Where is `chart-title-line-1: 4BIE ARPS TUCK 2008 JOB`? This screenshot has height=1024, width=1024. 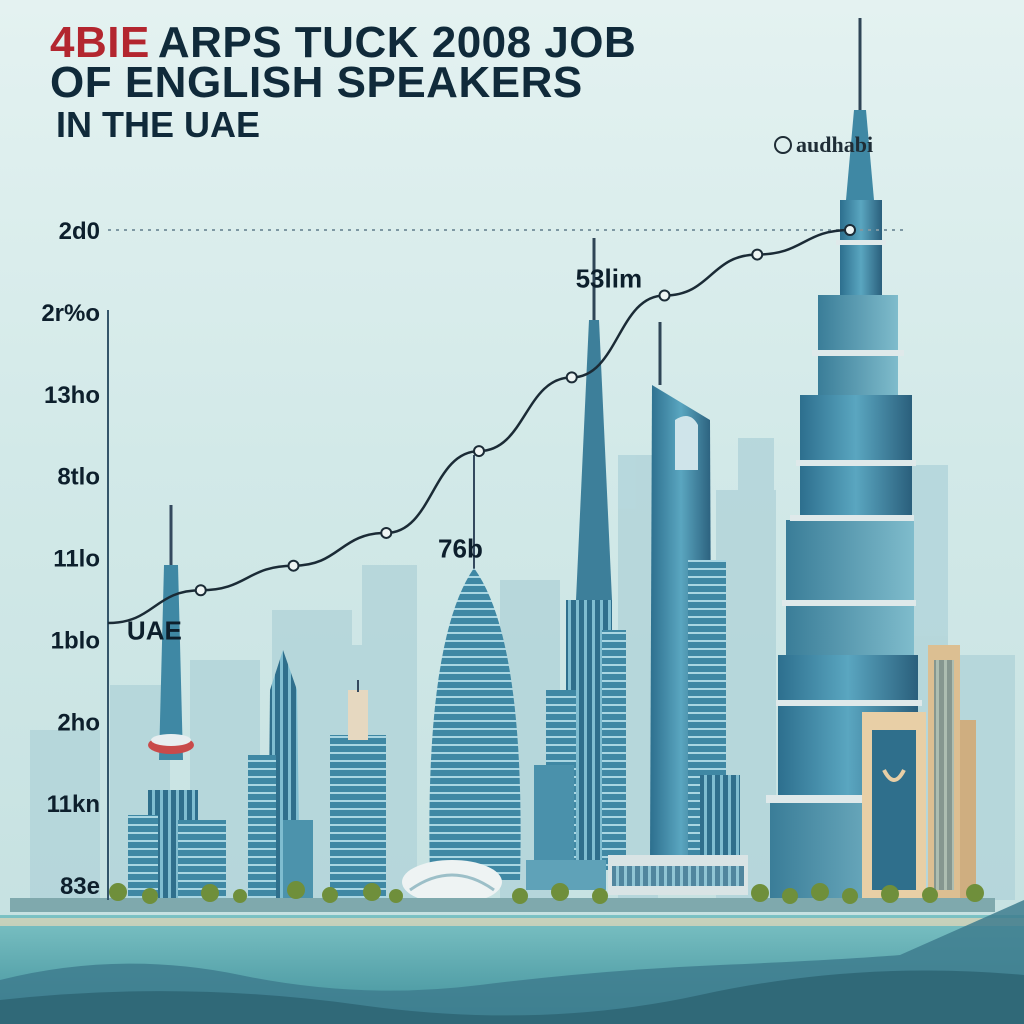
chart-title-line-1: 4BIE ARPS TUCK 2008 JOB is located at coordinates (343, 43).